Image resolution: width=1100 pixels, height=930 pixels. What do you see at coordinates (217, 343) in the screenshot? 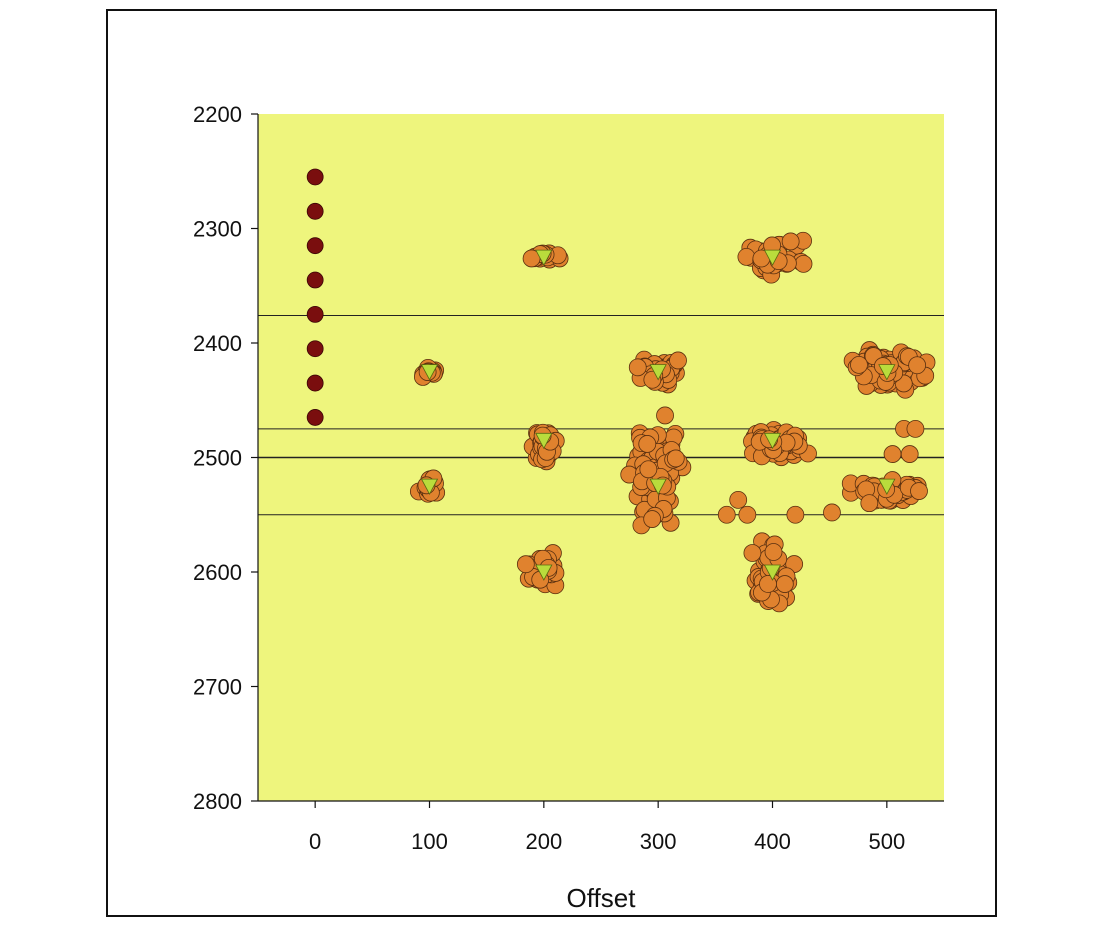
I see `y-tick-label: 2400` at bounding box center [217, 343].